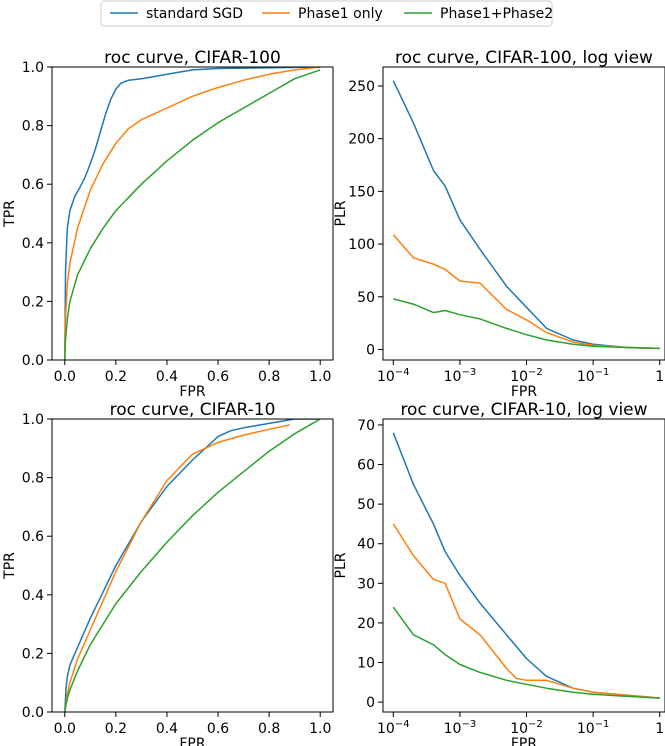 This screenshot has width=665, height=746. Describe the element at coordinates (366, 624) in the screenshot. I see `y-tick-label: 20` at that location.